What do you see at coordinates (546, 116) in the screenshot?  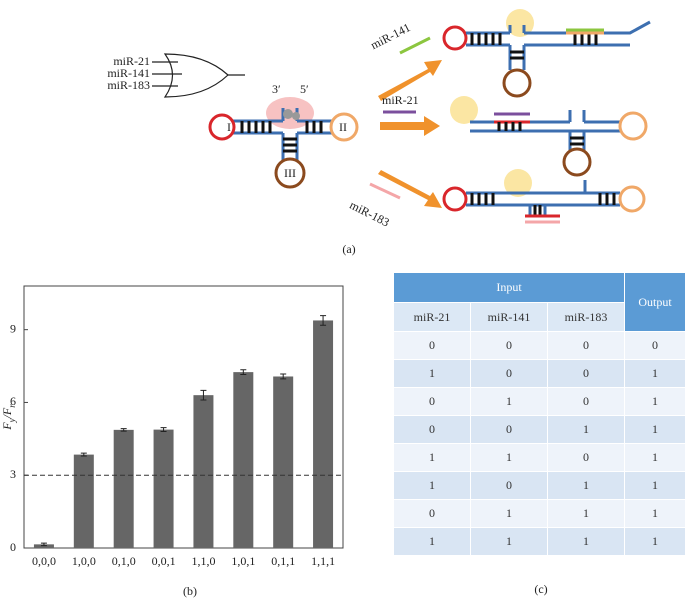 I see `products` at bounding box center [546, 116].